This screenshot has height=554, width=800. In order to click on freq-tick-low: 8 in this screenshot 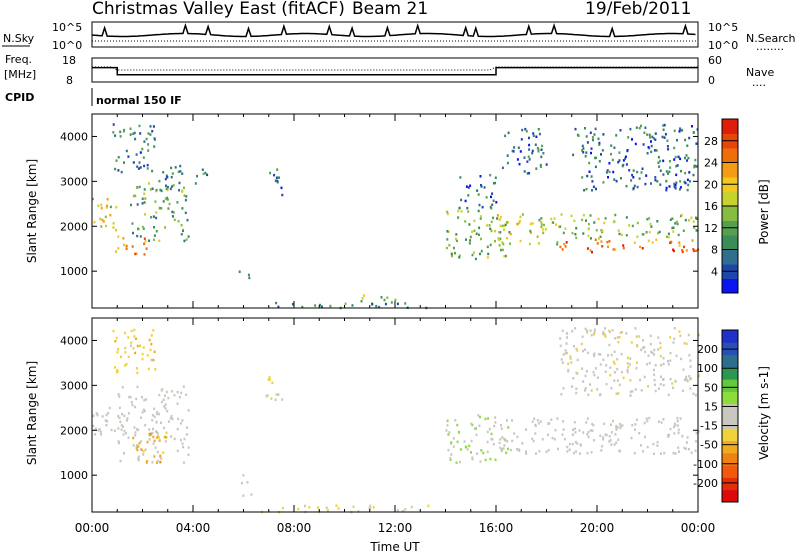, I will do `click(69, 80)`.